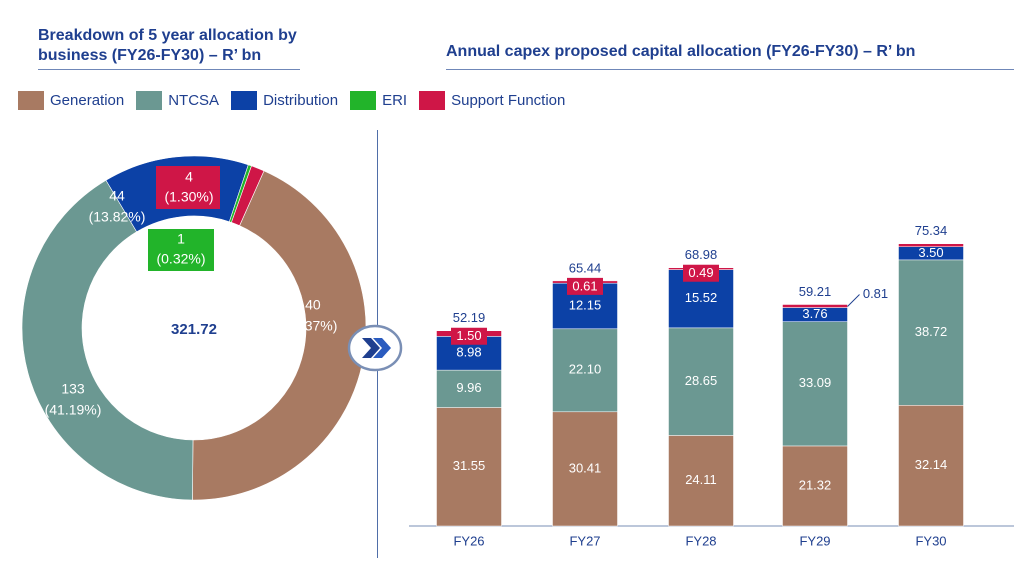  I want to click on legend-item-generation: Generation, so click(71, 100).